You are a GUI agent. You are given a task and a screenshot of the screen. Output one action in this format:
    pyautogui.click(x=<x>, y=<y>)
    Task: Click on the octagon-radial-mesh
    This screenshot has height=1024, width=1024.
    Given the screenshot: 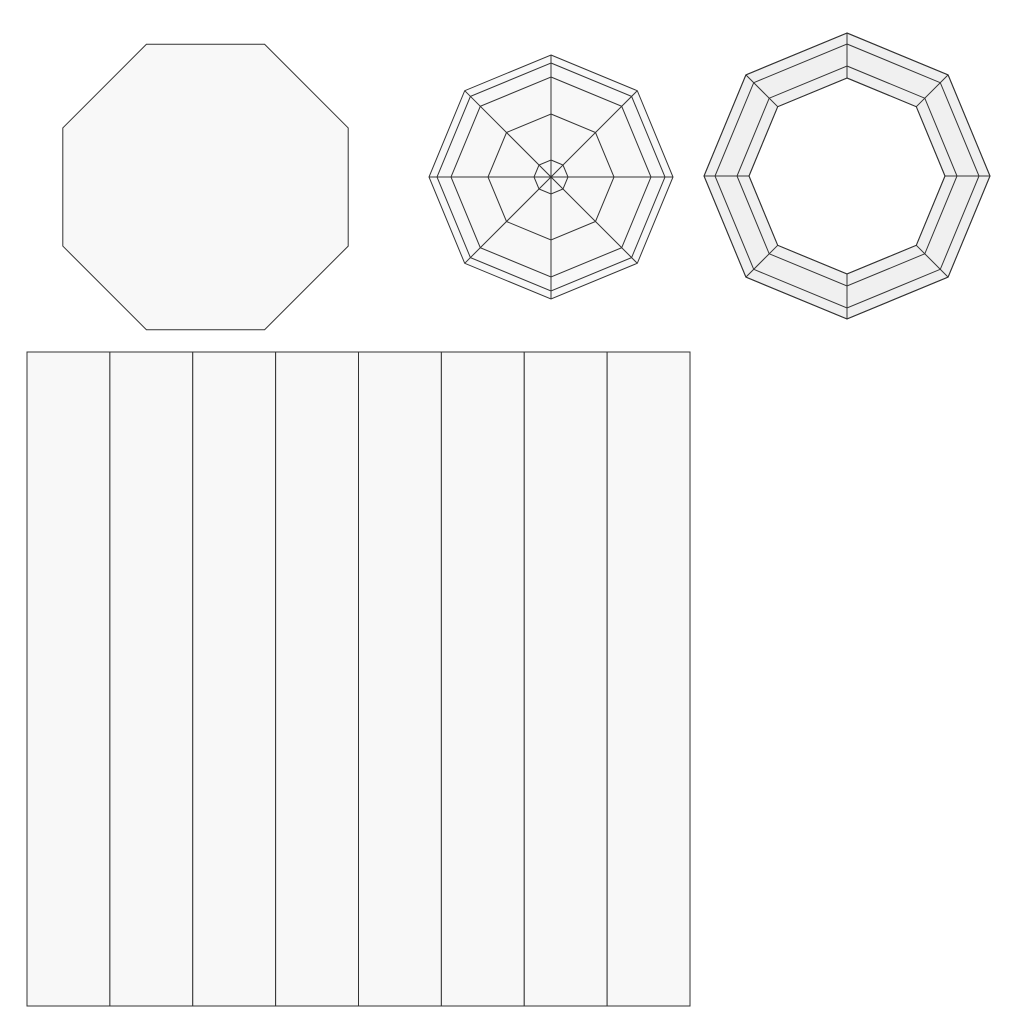 What is the action you would take?
    pyautogui.click(x=551, y=177)
    